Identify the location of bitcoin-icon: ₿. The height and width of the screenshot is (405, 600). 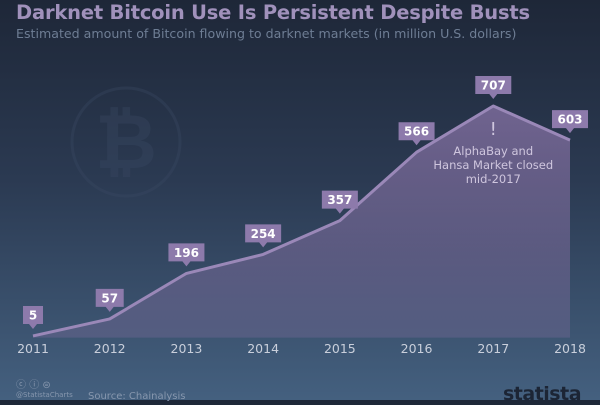
(126, 142).